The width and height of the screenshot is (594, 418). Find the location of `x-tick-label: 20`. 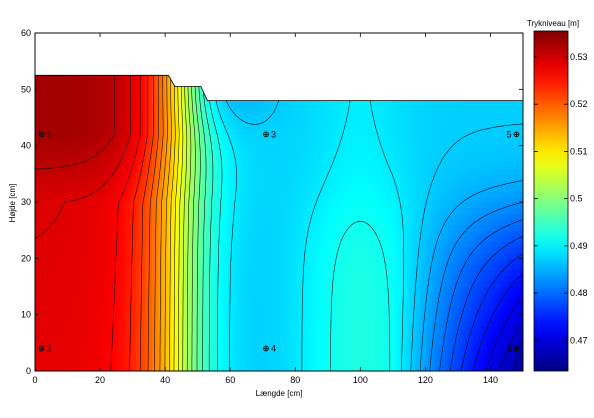

x-tick-label: 20 is located at coordinates (100, 380).